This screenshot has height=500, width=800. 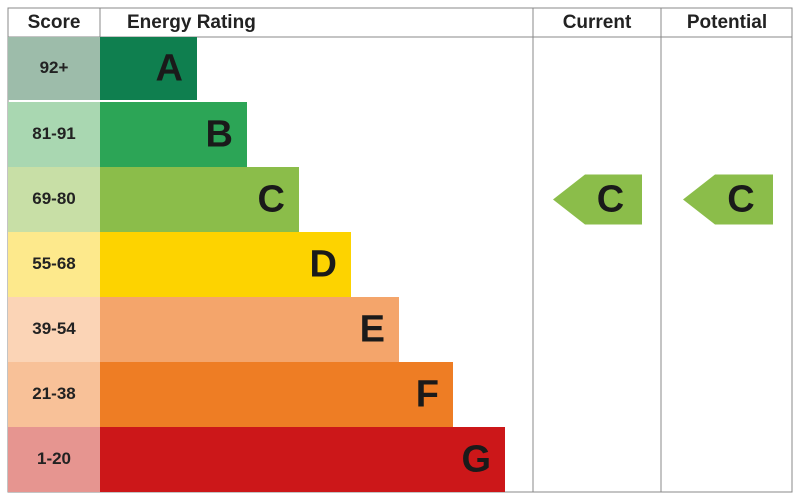 I want to click on header-current: Current, so click(x=597, y=22).